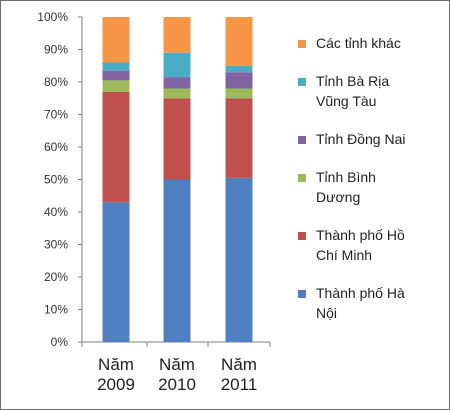  Describe the element at coordinates (56, 147) in the screenshot. I see `y-tick-label: 60%` at that location.